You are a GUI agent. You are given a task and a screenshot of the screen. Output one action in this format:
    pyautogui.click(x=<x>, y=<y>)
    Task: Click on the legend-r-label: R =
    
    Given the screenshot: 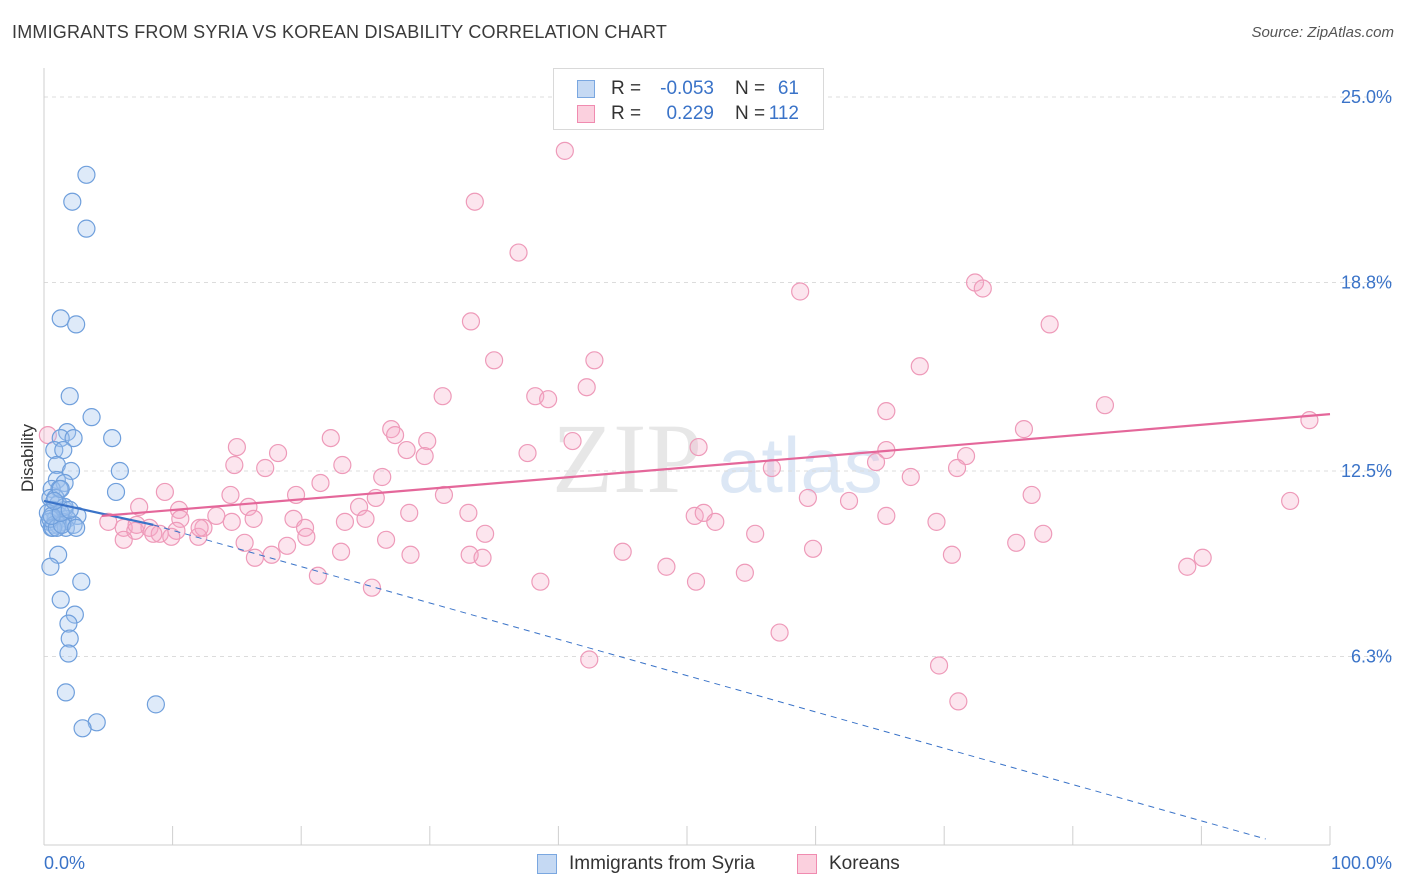 What is the action you would take?
    pyautogui.click(x=626, y=88)
    